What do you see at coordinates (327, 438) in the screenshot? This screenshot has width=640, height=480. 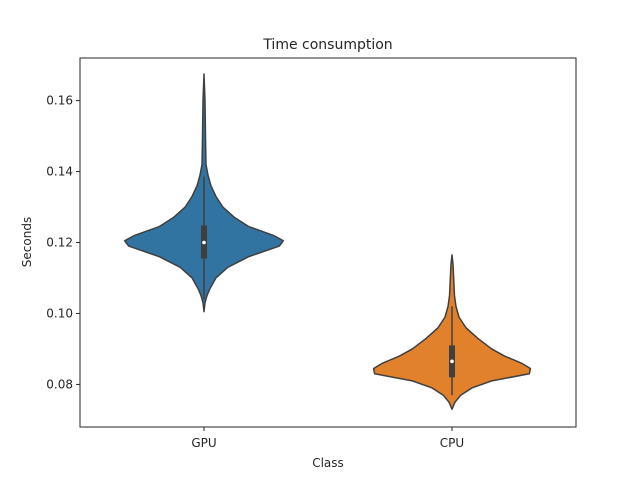 I see `x-axis: GPU CPU` at bounding box center [327, 438].